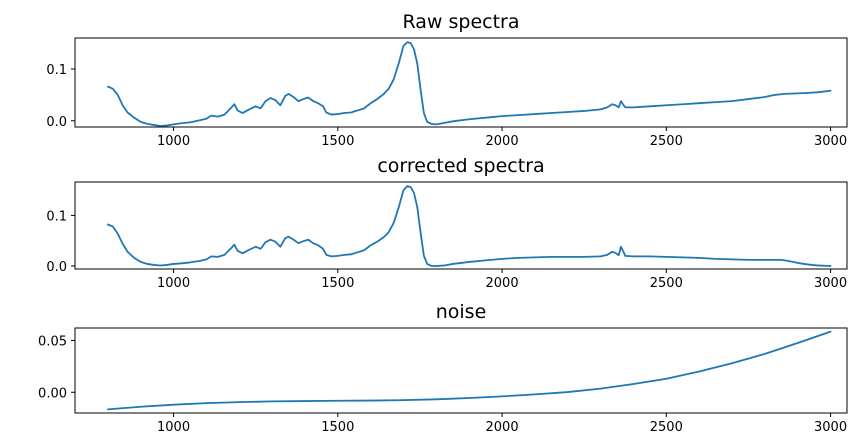  I want to click on subplot-title: noise, so click(461, 312).